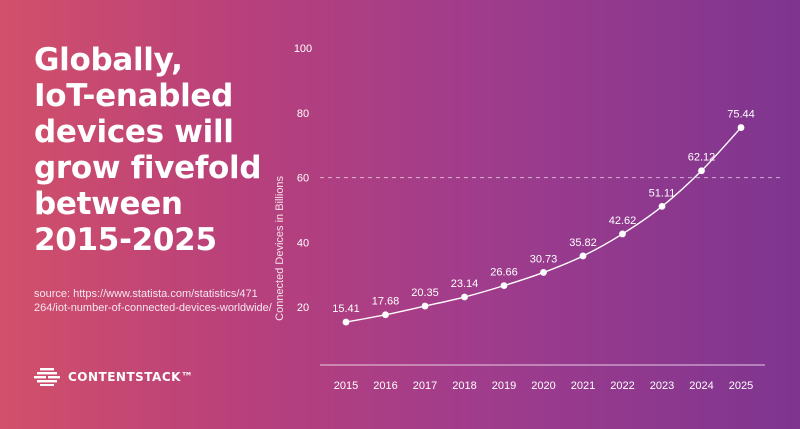  What do you see at coordinates (134, 96) in the screenshot?
I see `headline-line-2: IoT-enabled` at bounding box center [134, 96].